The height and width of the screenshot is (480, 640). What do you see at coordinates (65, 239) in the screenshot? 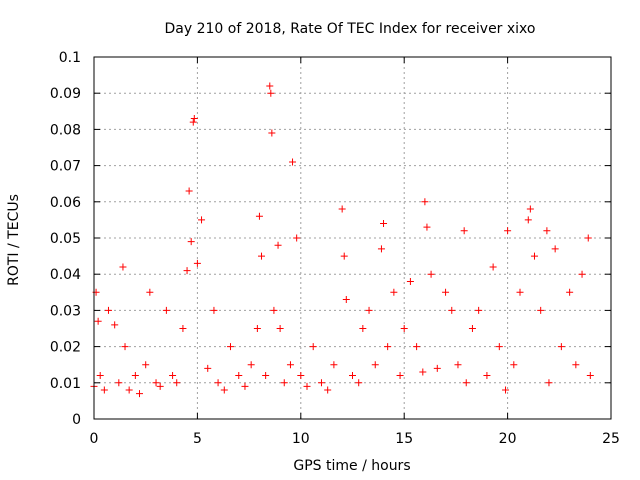
I see `y-tick-labels: 0 0.01 0.02 0.03 0.04 0.05 0.06 0.07 0.08 0.09 0.1` at bounding box center [65, 239].